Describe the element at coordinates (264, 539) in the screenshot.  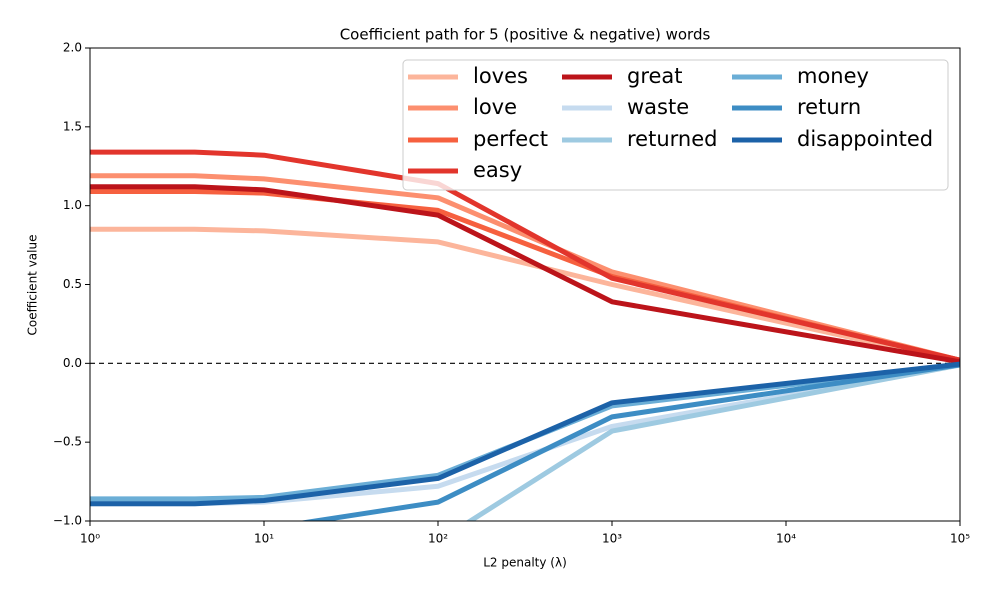
I see `x-tick-label: 10¹` at that location.